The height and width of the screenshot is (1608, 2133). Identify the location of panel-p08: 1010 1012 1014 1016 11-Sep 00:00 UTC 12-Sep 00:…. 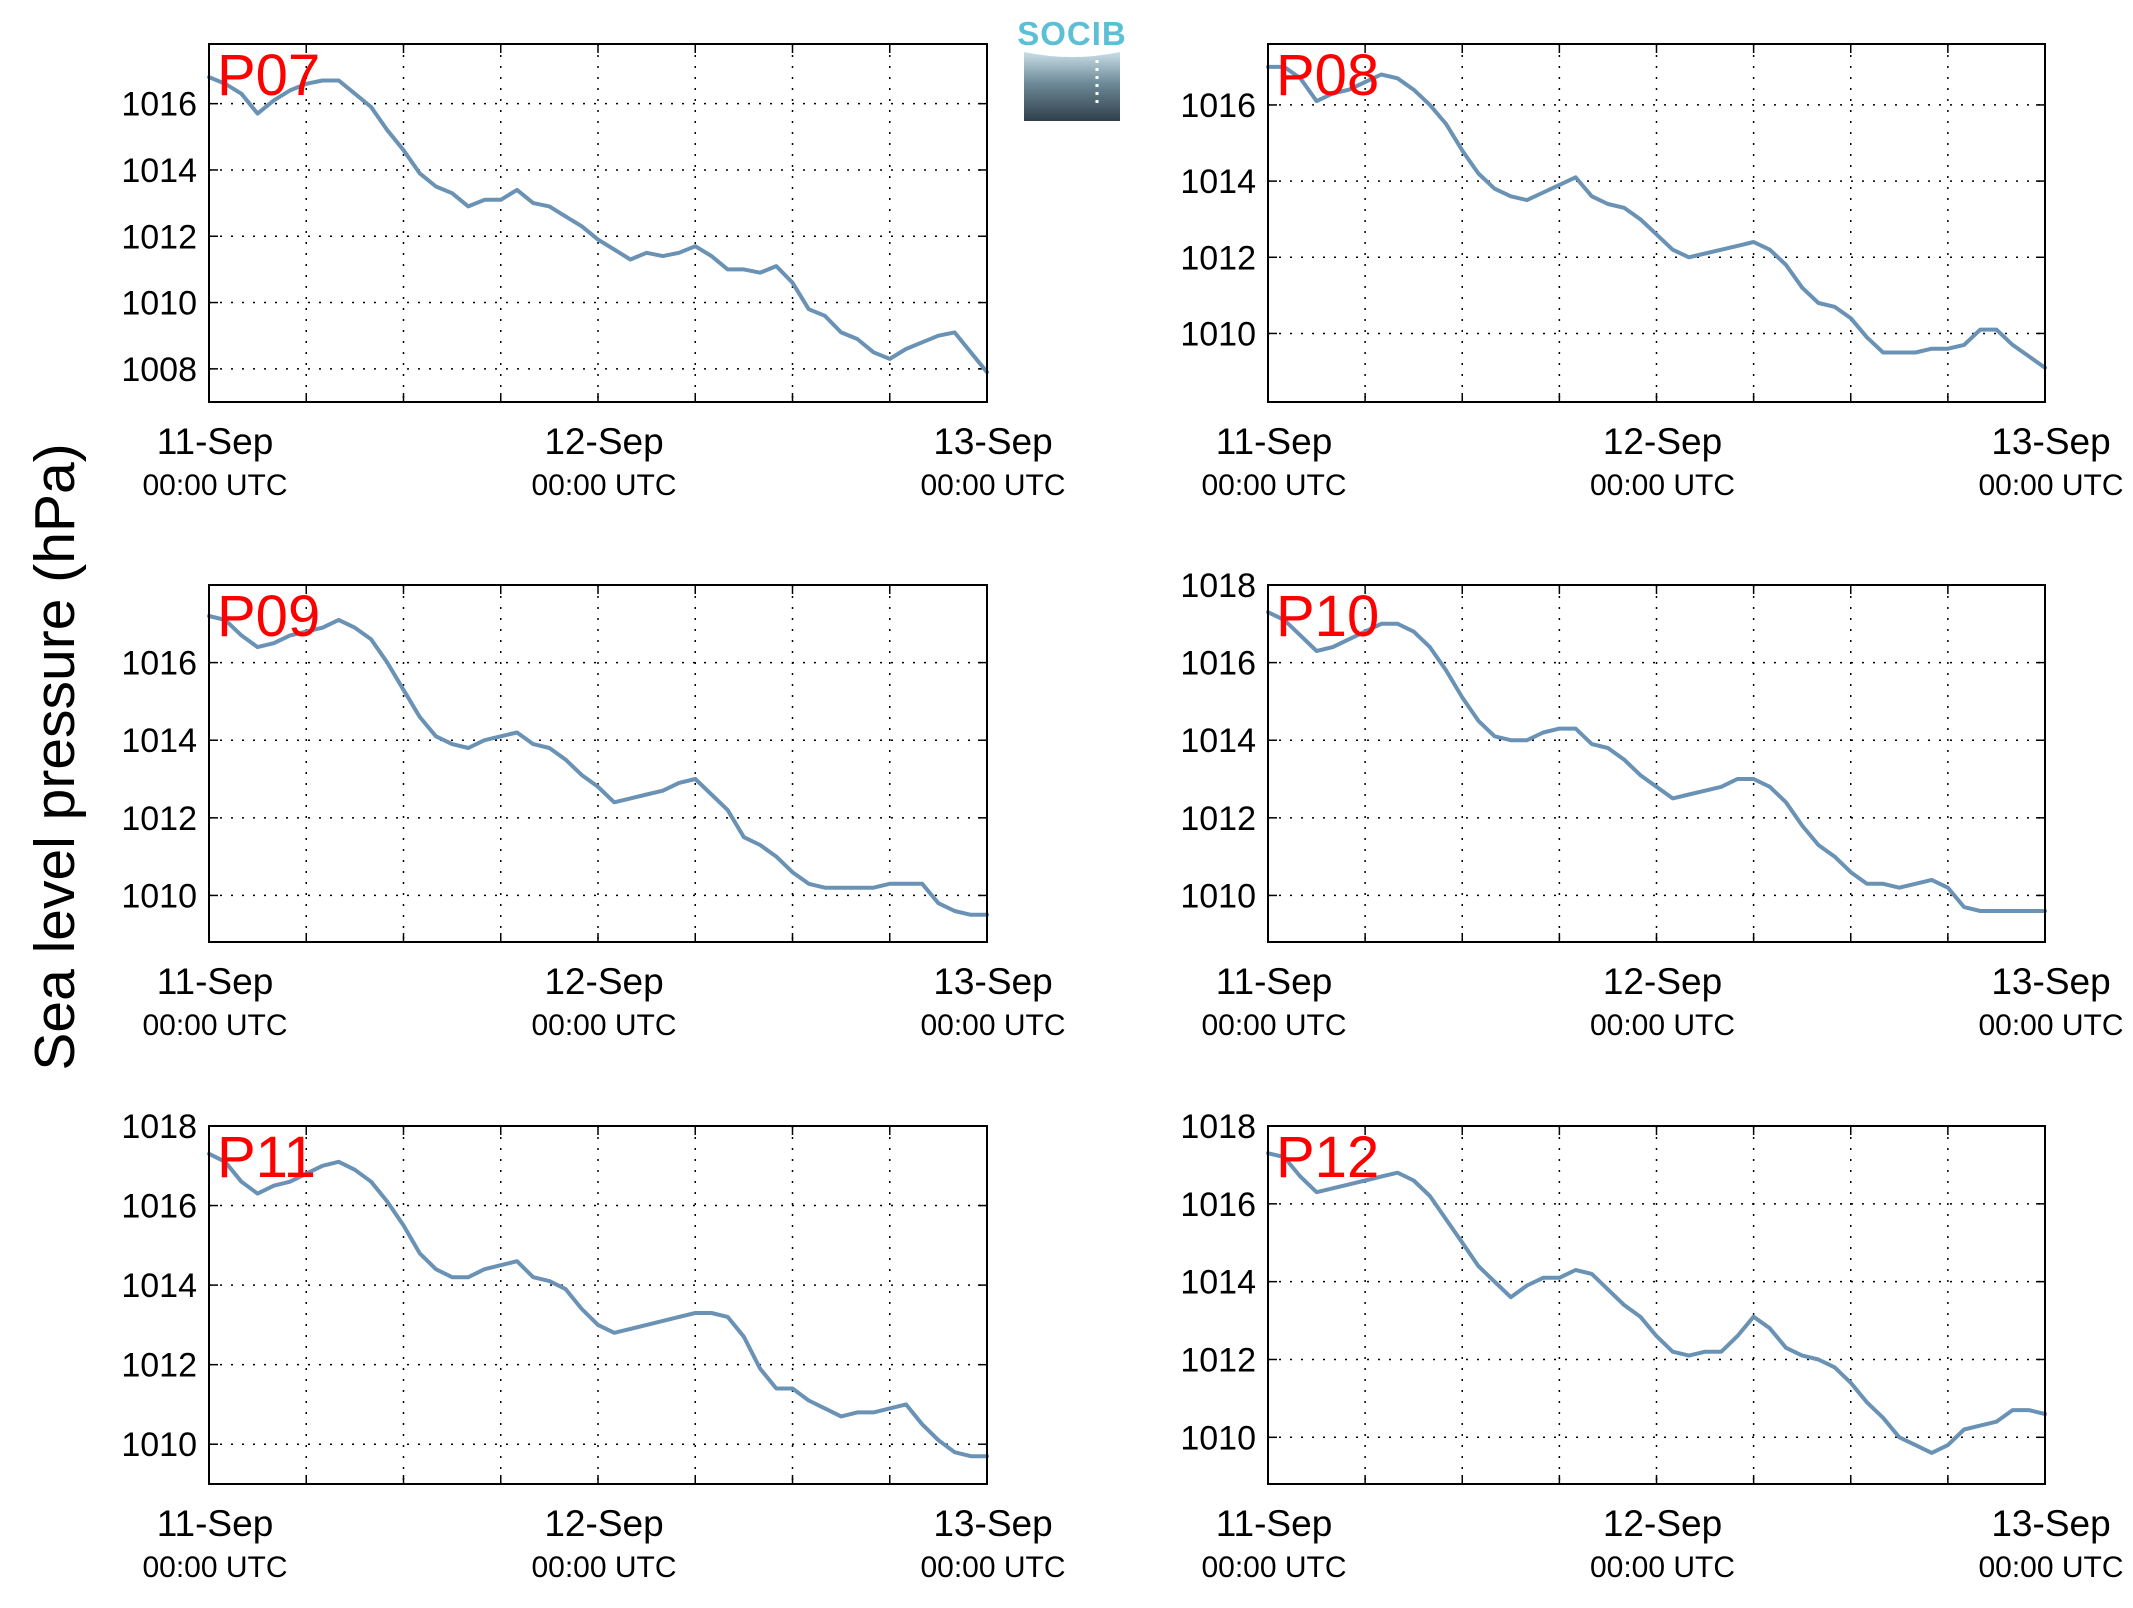
(1652, 272).